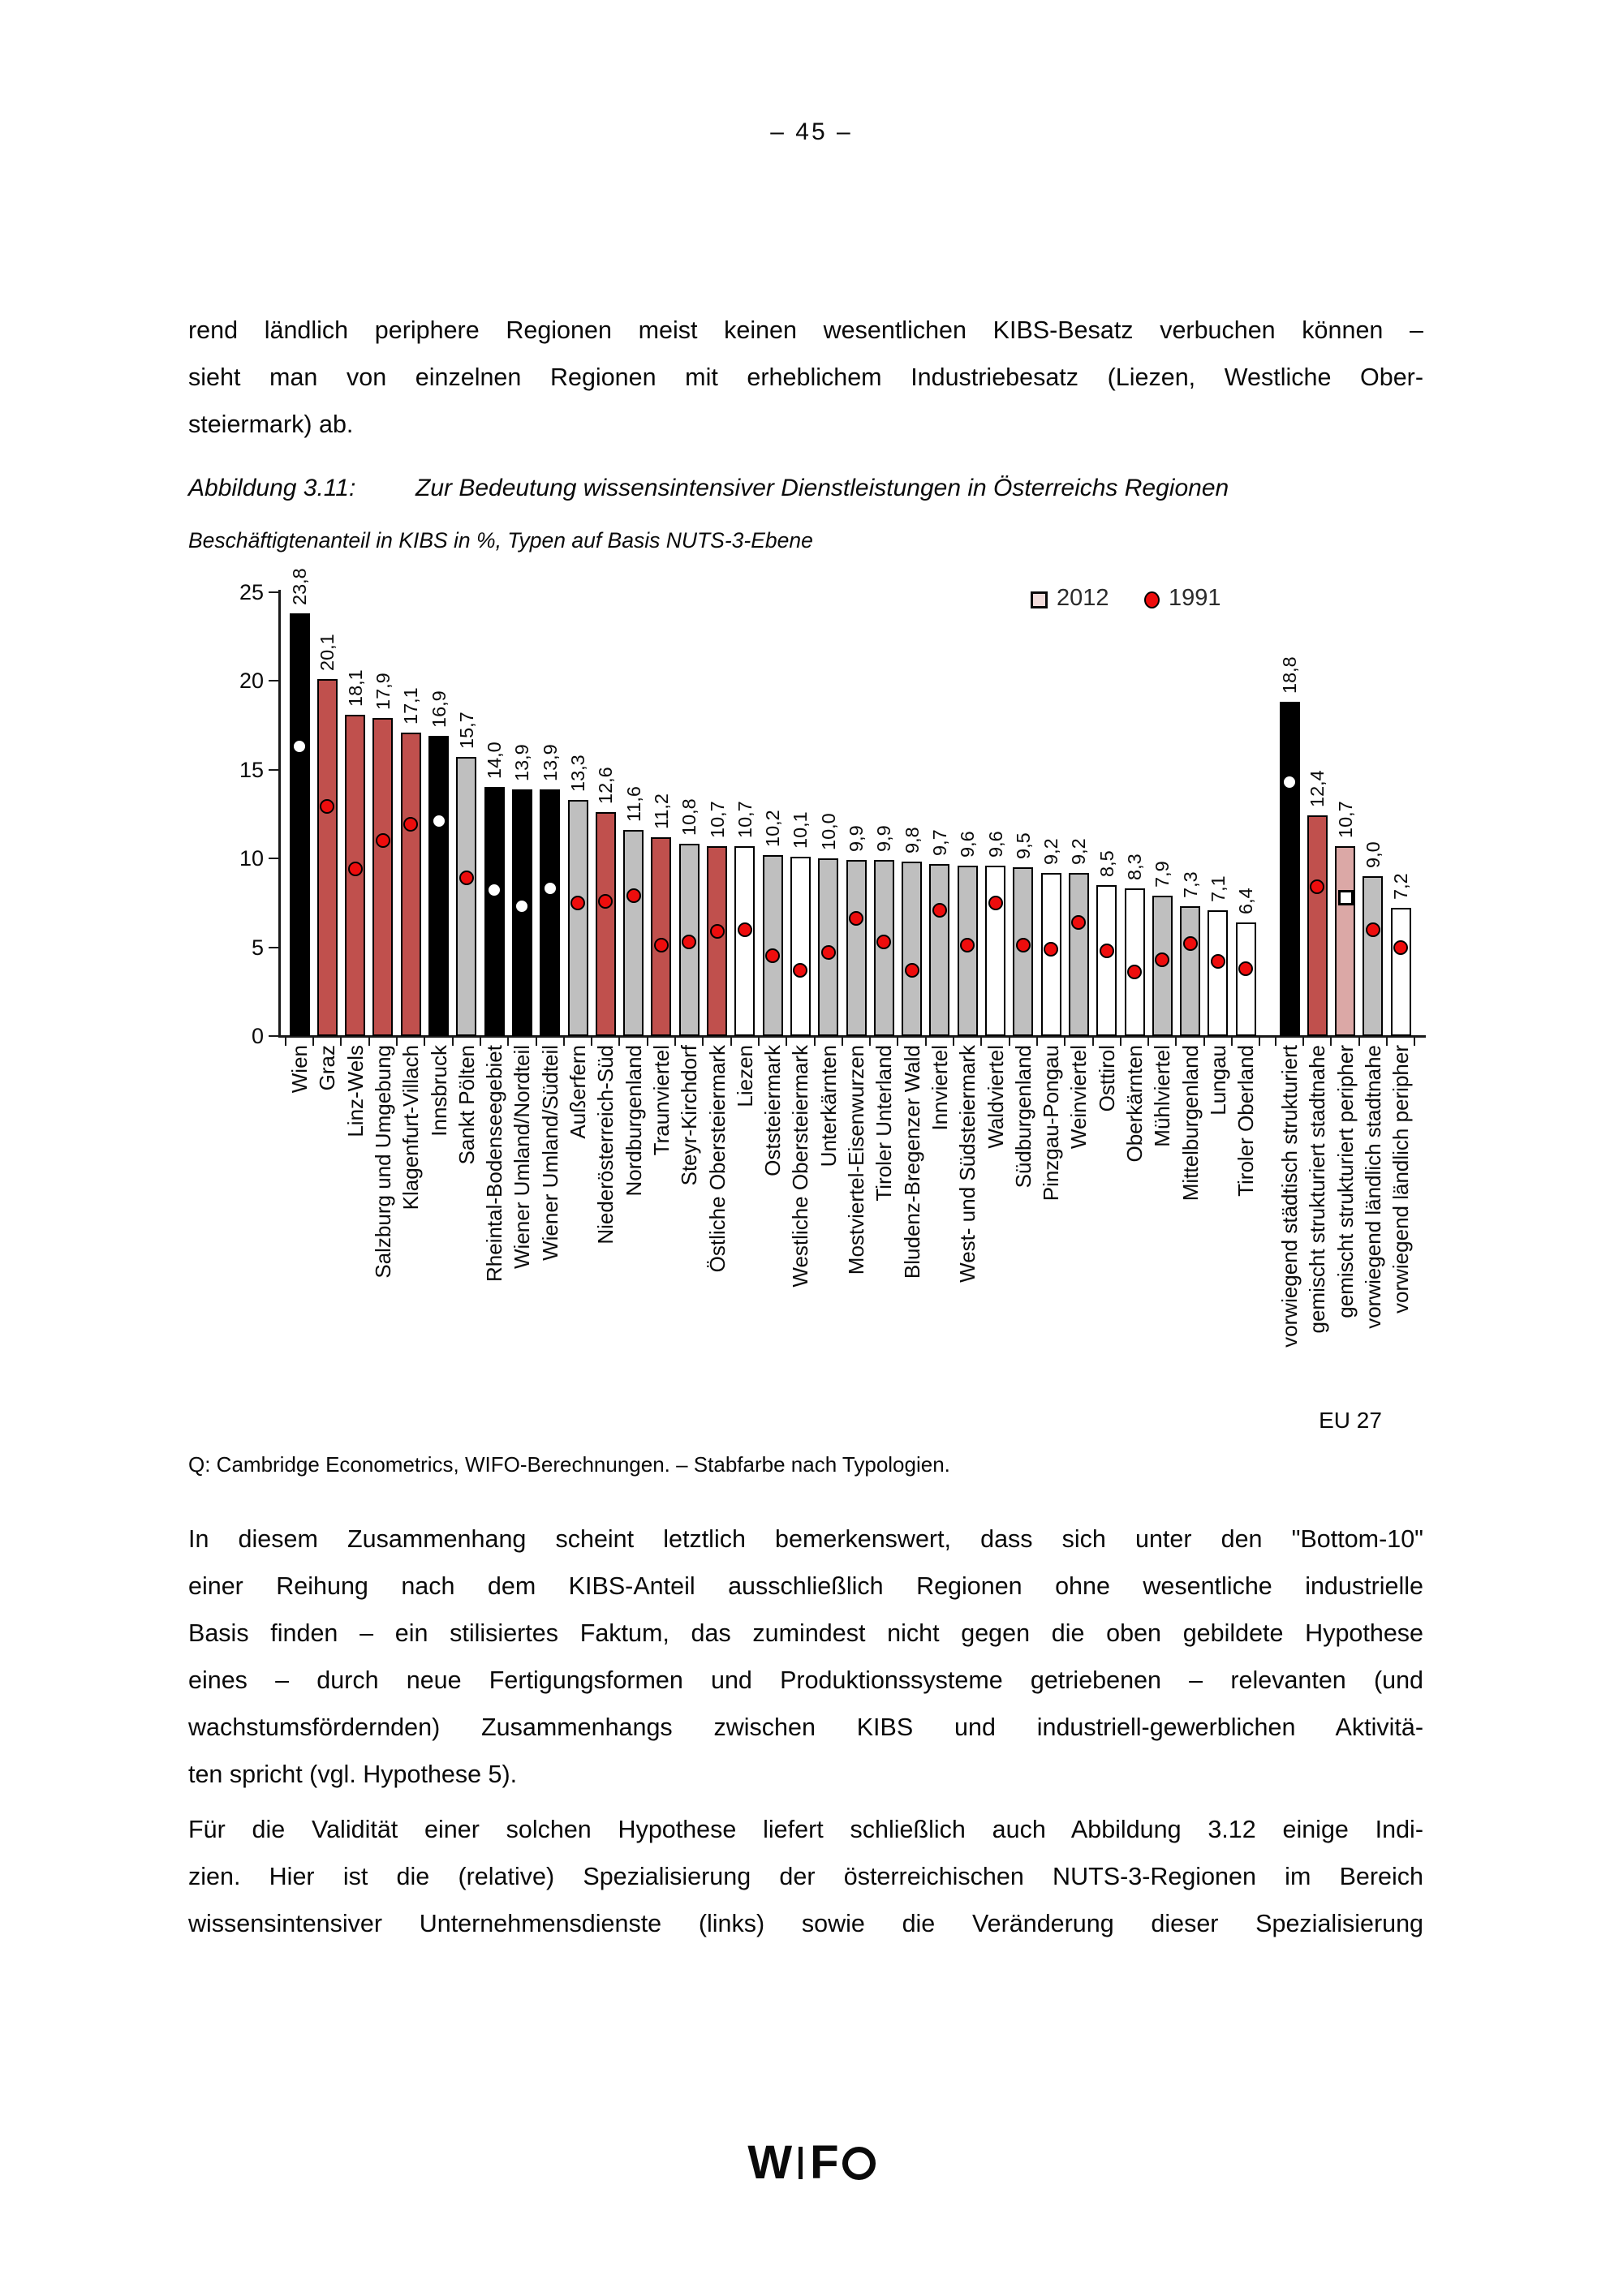  Describe the element at coordinates (1195, 598) in the screenshot. I see `legend-1991-label: 1991` at that location.